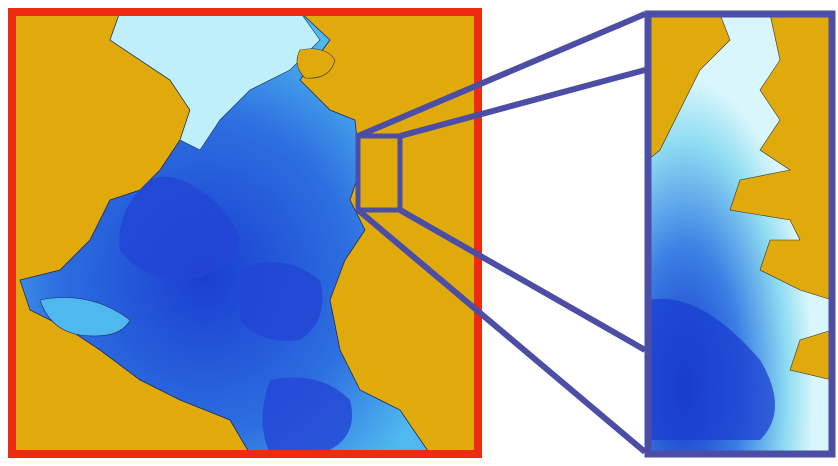  I want to click on inset-deep, so click(711, 369).